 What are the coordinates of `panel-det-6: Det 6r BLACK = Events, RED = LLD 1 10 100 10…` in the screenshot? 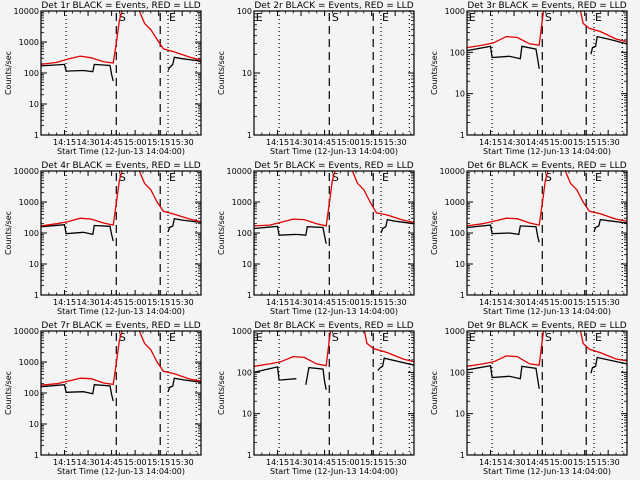 It's located at (529, 238).